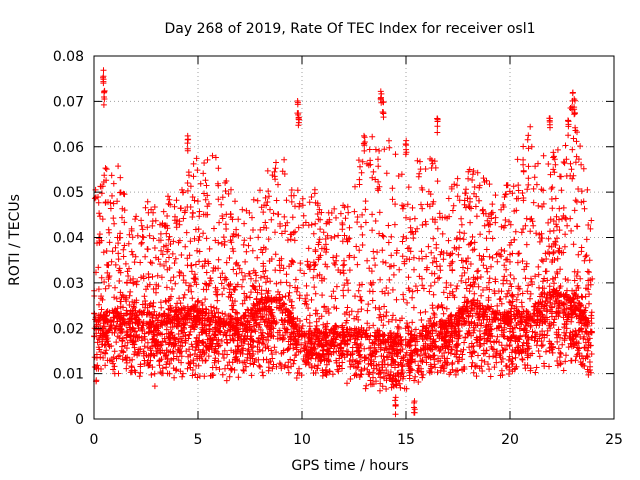  I want to click on x-tick-label: 5, so click(198, 440).